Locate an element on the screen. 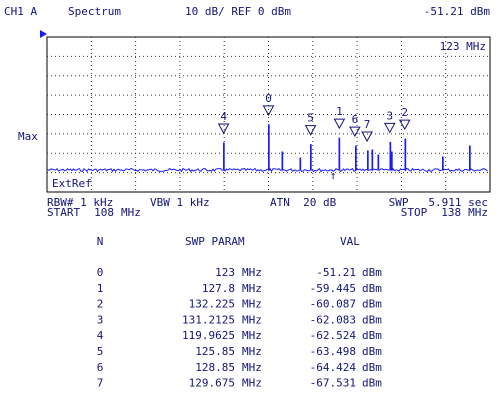 The width and height of the screenshot is (499, 402). row-n: 6 is located at coordinates (100, 367).